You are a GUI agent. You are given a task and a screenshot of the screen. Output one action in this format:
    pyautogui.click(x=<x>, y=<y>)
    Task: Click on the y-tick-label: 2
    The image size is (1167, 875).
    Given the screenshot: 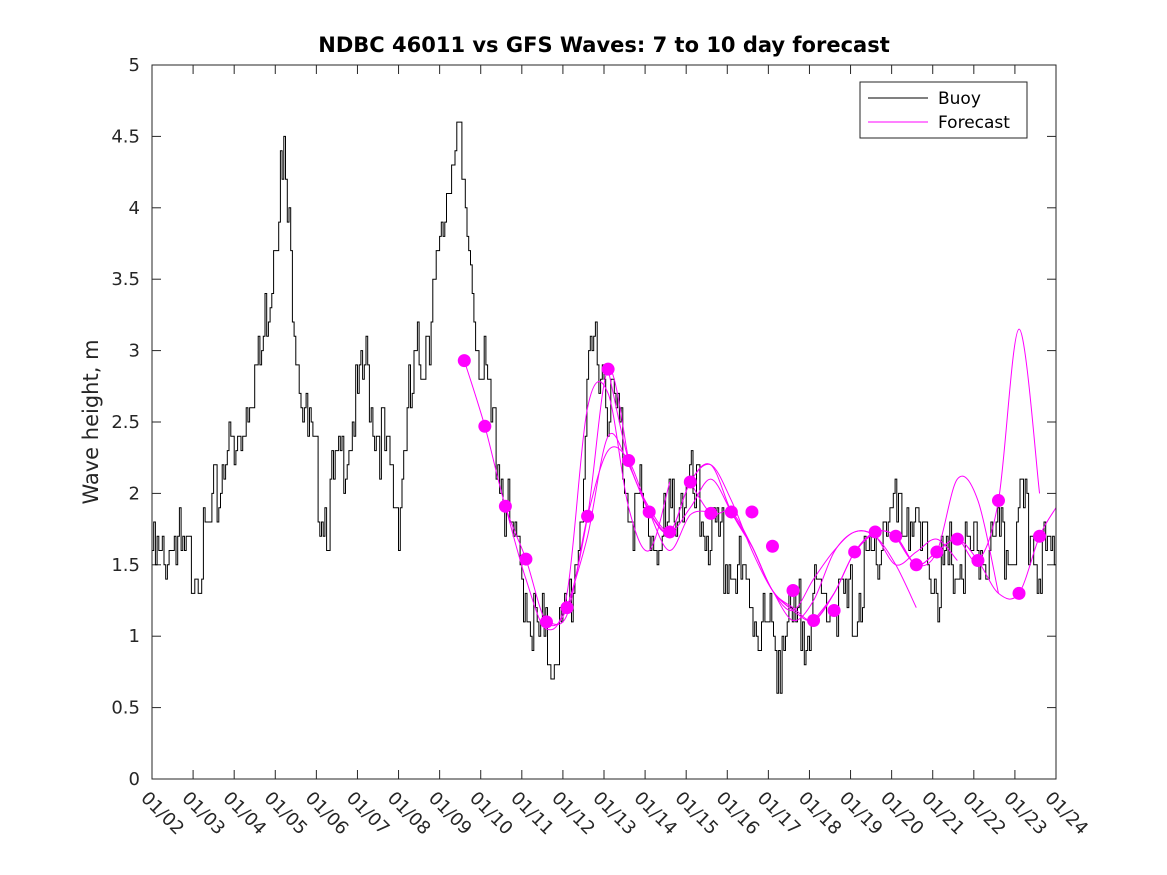 What is the action you would take?
    pyautogui.click(x=134, y=493)
    